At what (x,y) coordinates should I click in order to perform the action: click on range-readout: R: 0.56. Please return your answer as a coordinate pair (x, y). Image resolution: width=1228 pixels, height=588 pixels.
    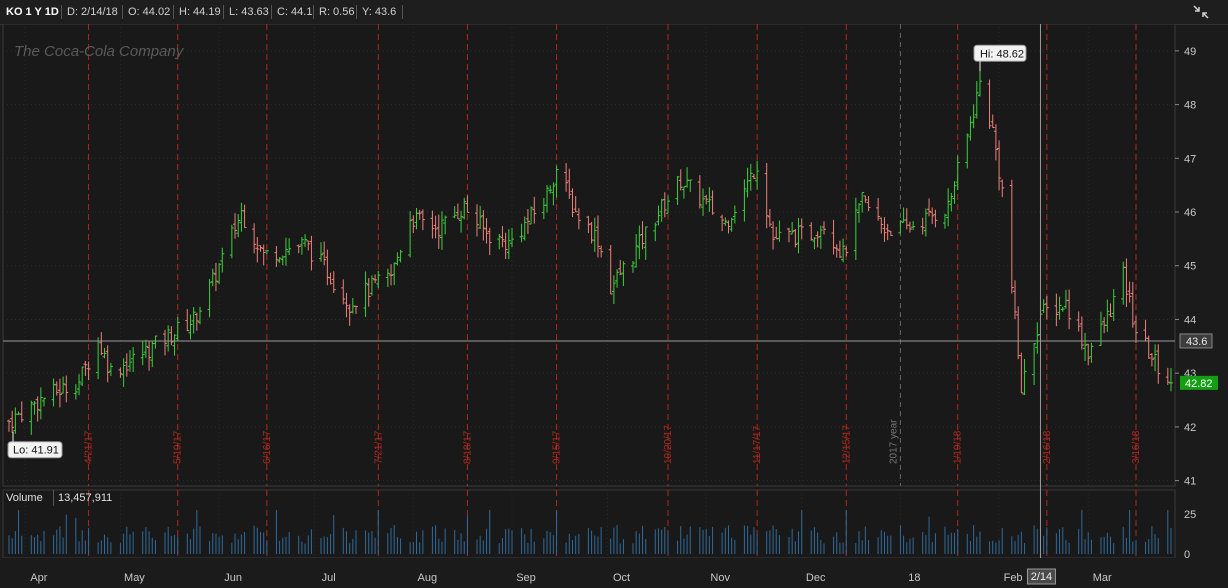
    Looking at the image, I should click on (337, 12).